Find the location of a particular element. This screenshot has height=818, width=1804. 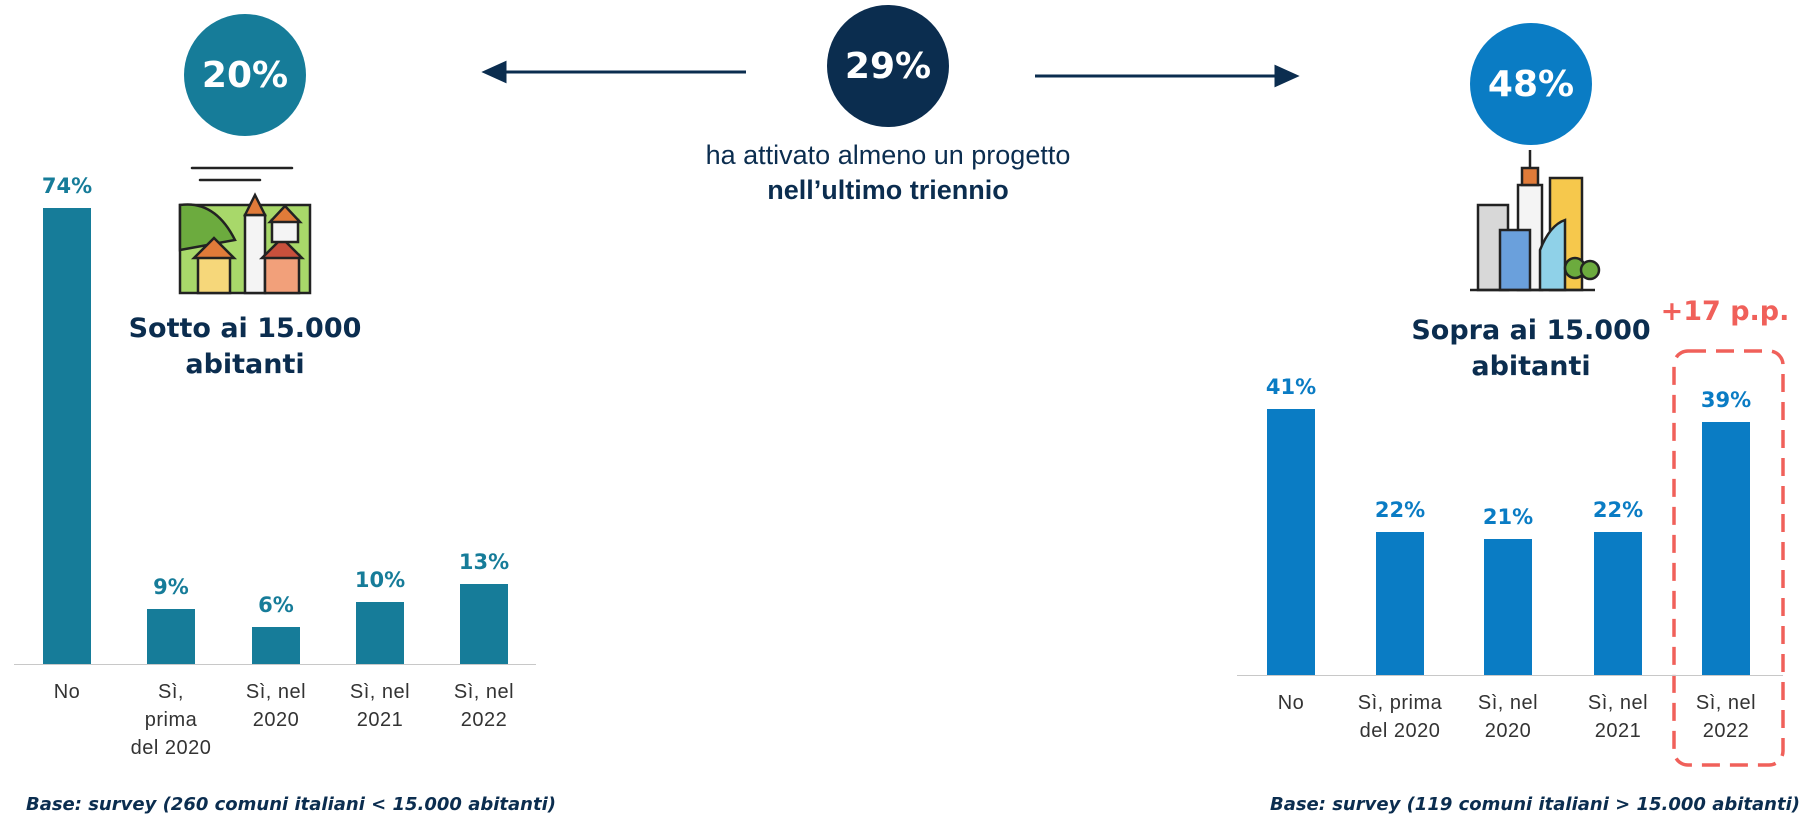

highlight-box is located at coordinates (1728, 558).